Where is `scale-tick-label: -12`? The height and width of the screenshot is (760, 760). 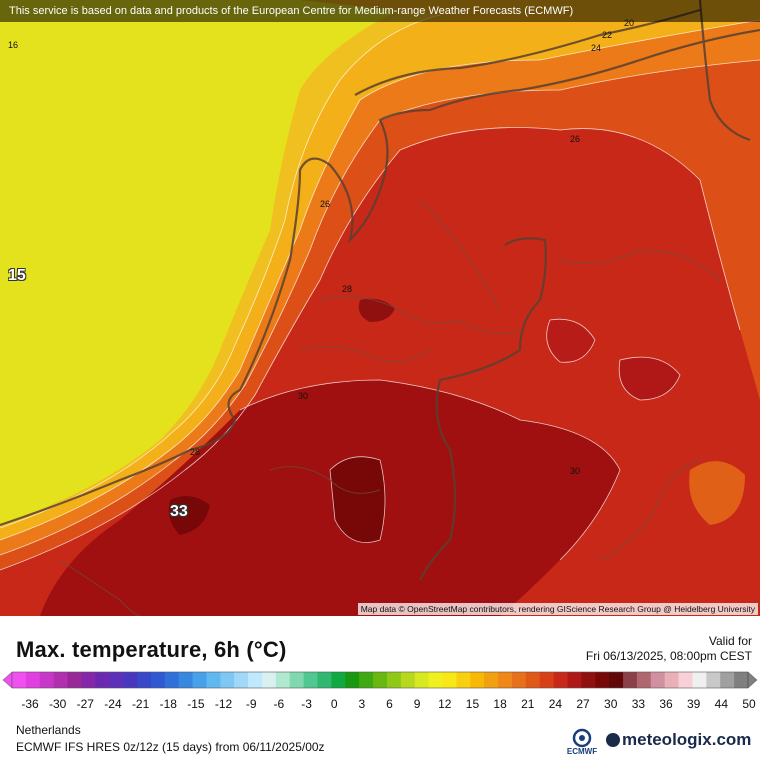 scale-tick-label: -12 is located at coordinates (223, 704).